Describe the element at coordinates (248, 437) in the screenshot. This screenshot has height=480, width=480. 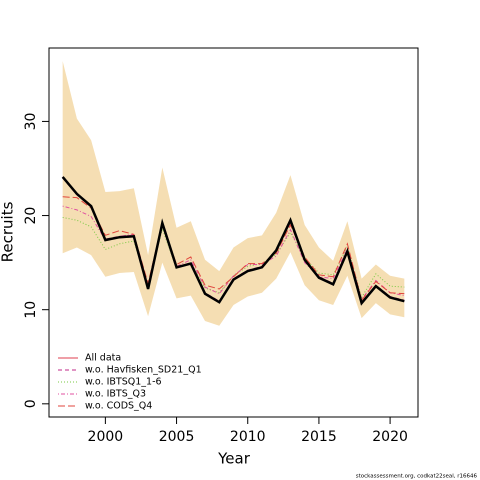
I see `x-tick-label: 2010` at that location.